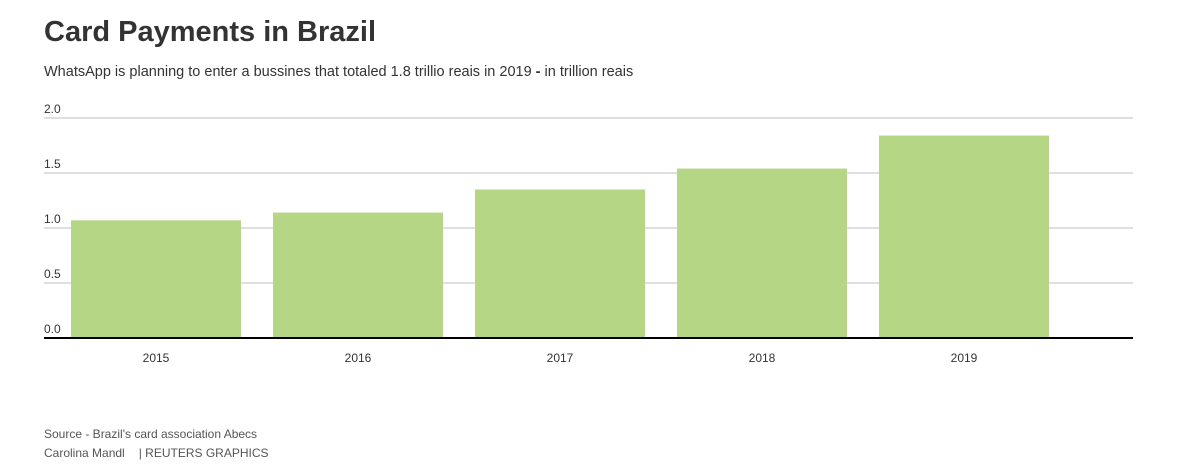 This screenshot has height=474, width=1179. I want to click on y-tick-label: 1.5, so click(52, 164).